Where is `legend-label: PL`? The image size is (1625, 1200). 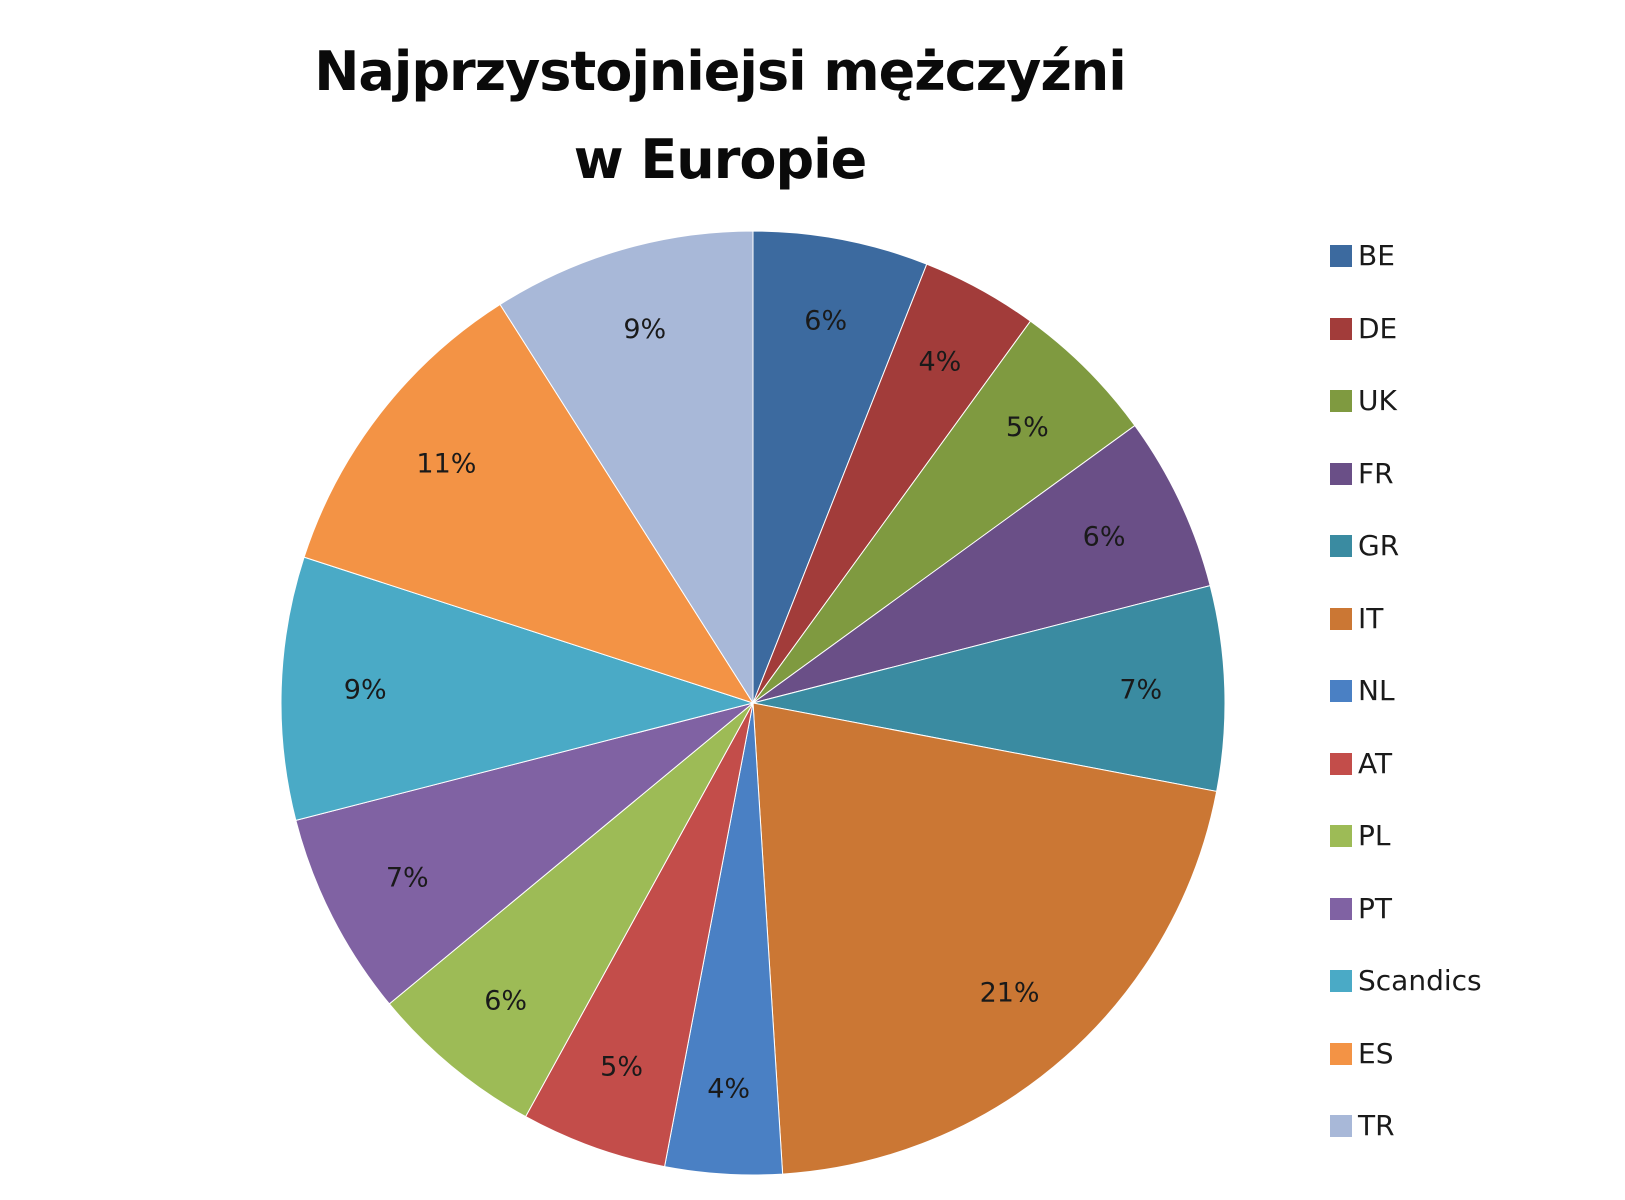 legend-label: PL is located at coordinates (1374, 835).